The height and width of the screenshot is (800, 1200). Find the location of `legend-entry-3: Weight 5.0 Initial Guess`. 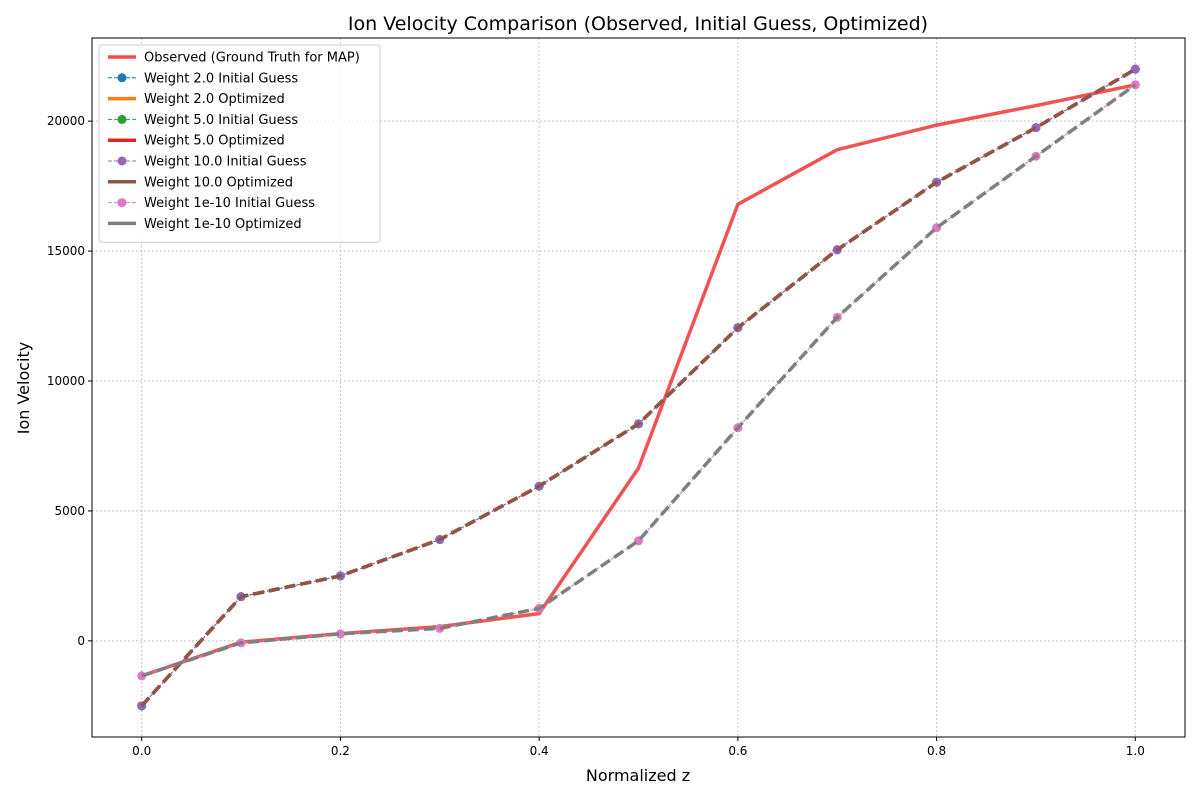

legend-entry-3: Weight 5.0 Initial Guess is located at coordinates (221, 120).